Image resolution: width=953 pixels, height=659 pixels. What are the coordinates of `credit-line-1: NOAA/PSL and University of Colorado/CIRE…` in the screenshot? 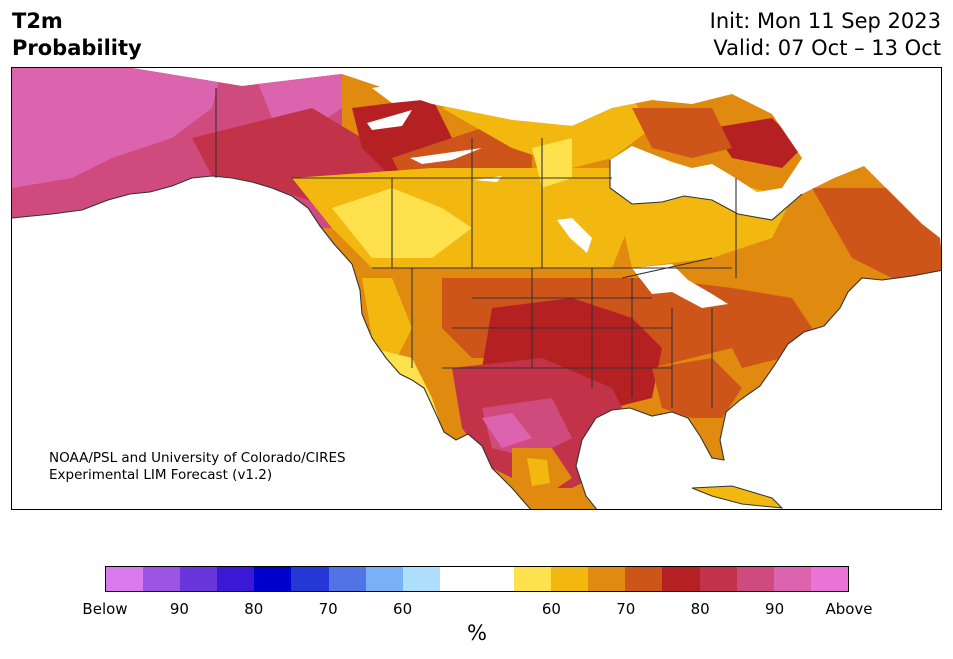 It's located at (197, 458).